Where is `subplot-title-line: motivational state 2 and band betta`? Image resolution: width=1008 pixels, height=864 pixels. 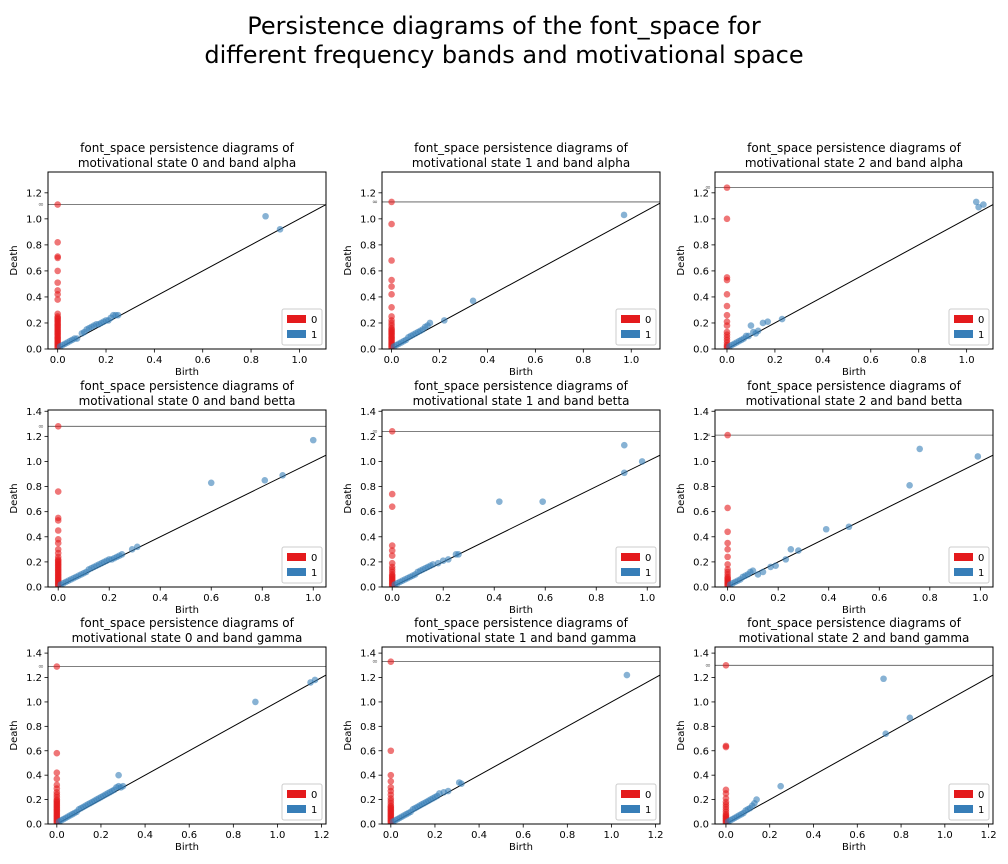 subplot-title-line: motivational state 2 and band betta is located at coordinates (854, 401).